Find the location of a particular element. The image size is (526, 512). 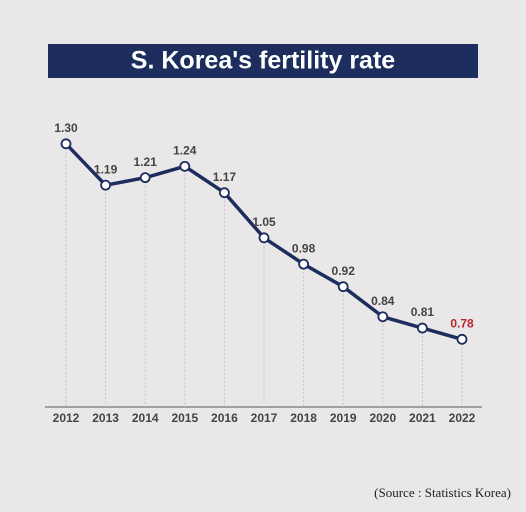

x-tick-label: 2019 is located at coordinates (343, 418).